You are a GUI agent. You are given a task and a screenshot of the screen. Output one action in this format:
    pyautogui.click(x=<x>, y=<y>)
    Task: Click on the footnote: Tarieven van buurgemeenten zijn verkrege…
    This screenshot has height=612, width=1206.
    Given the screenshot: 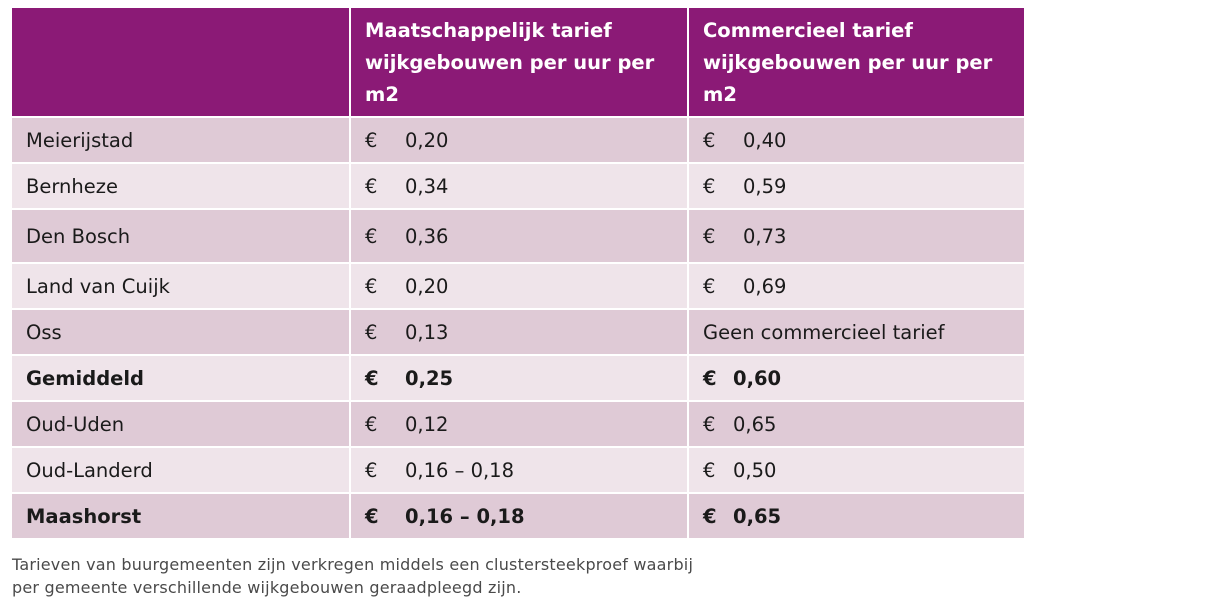 What is the action you would take?
    pyautogui.click(x=412, y=576)
    